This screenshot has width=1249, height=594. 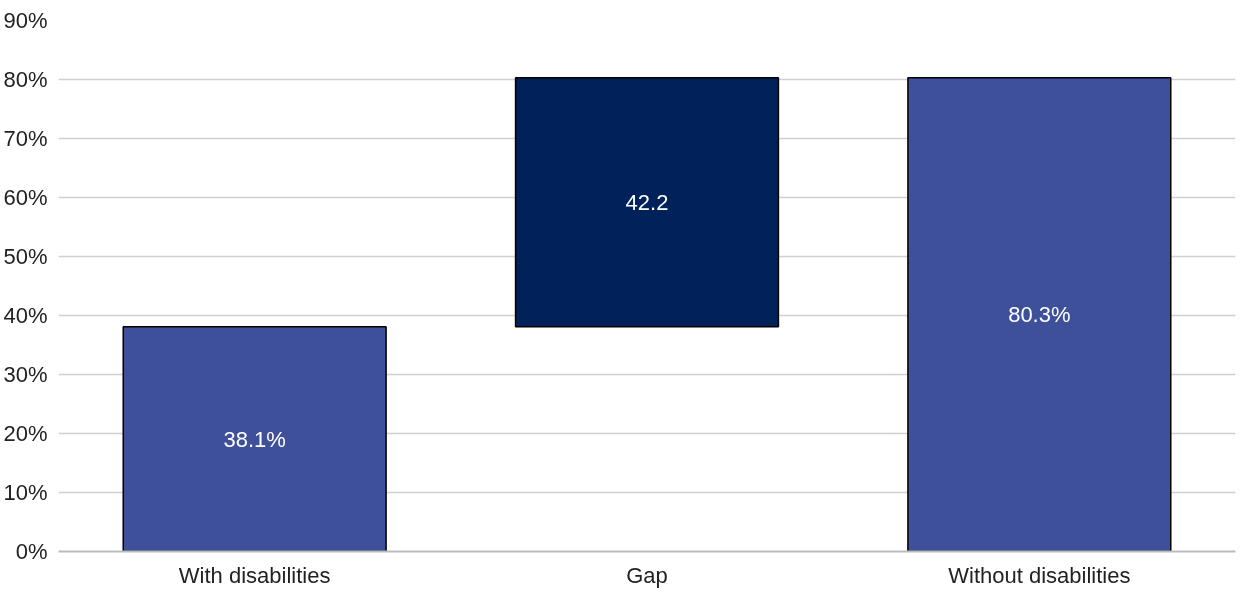 I want to click on y-tick-label: 10%, so click(x=25, y=492).